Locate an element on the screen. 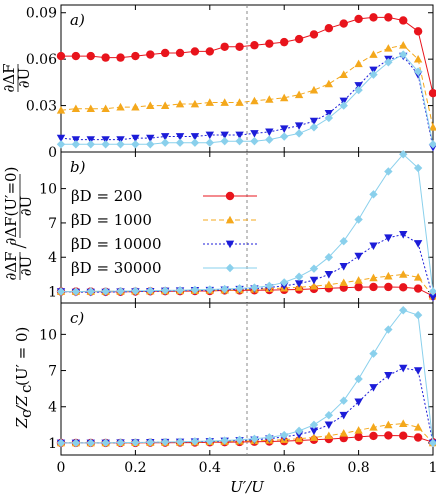  y-tick-label: 7 is located at coordinates (52, 372).